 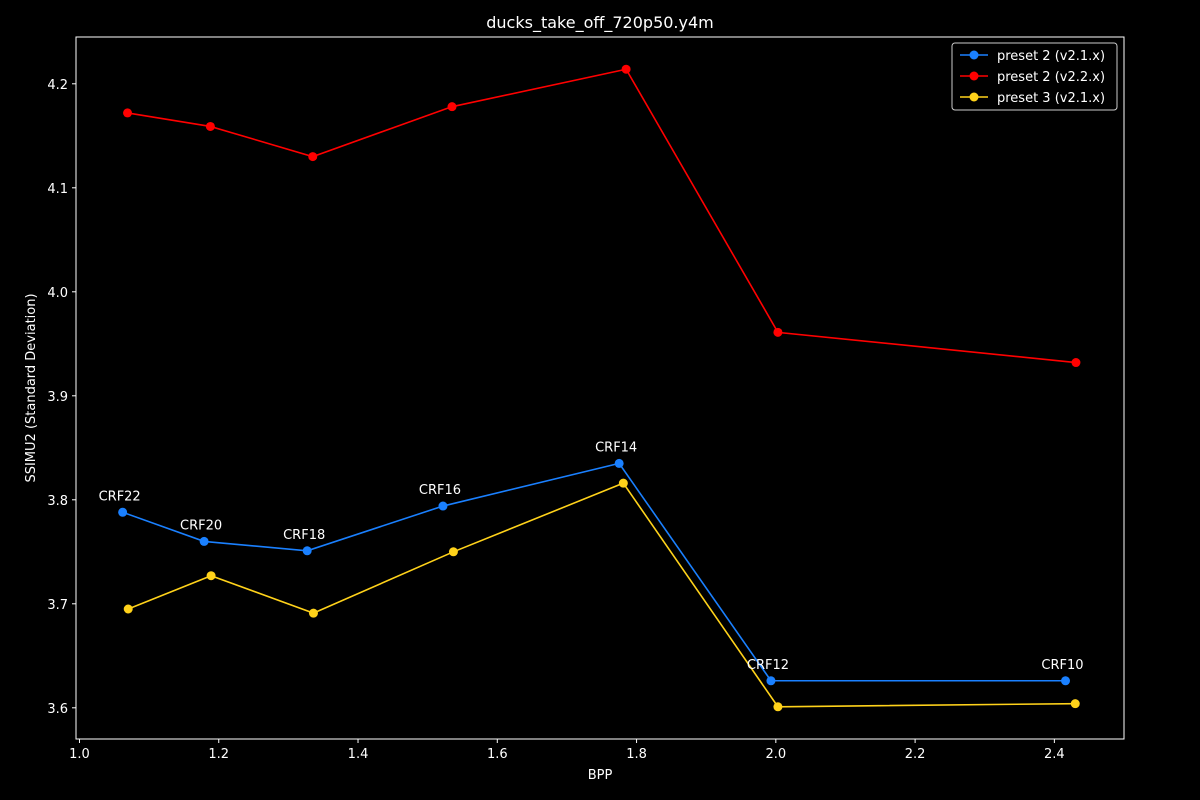 What do you see at coordinates (915, 754) in the screenshot?
I see `x-tick-label: 2.2` at bounding box center [915, 754].